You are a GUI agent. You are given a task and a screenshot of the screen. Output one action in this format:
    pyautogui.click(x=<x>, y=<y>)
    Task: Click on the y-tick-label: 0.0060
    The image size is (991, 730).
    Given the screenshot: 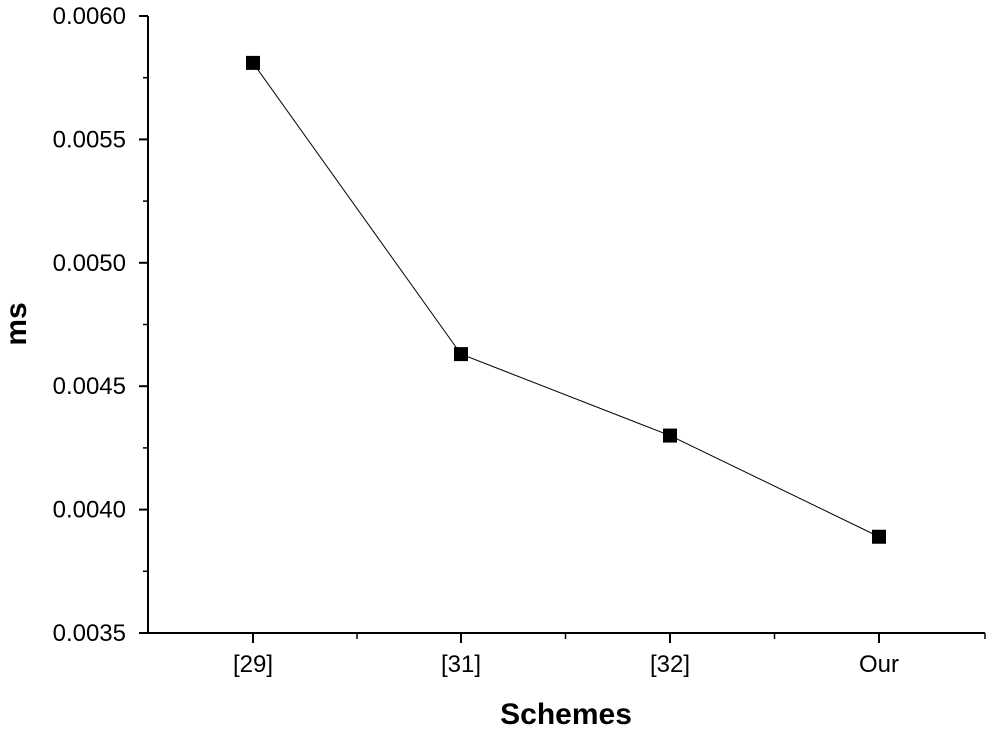 What is the action you would take?
    pyautogui.click(x=89, y=16)
    